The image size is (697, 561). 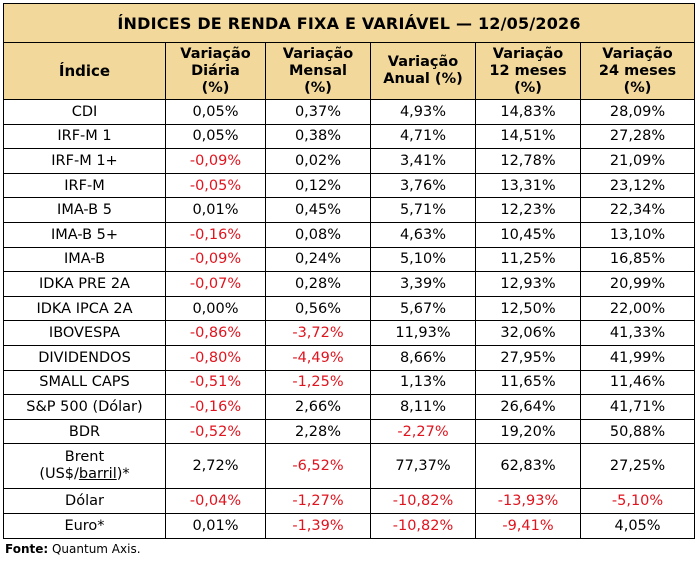 What do you see at coordinates (528, 210) in the screenshot?
I see `cell-value: 12,23%` at bounding box center [528, 210].